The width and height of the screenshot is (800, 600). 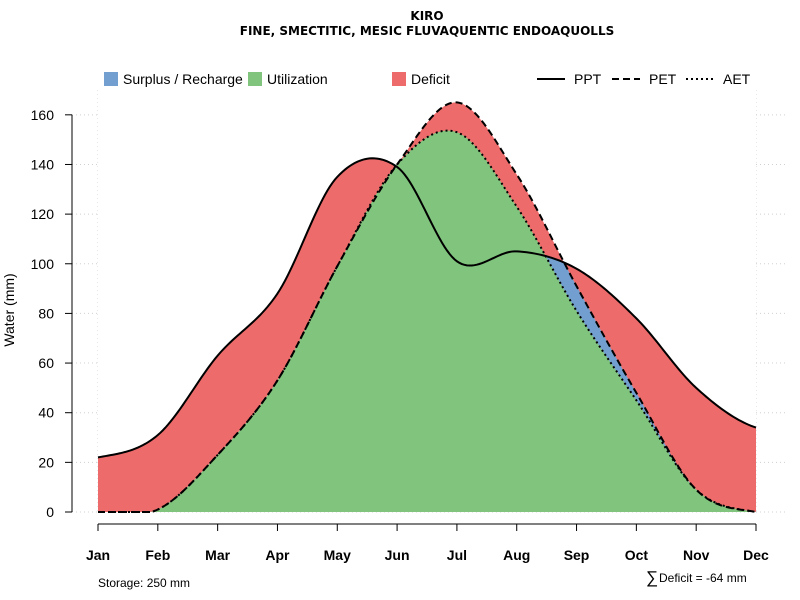 What do you see at coordinates (756, 555) in the screenshot?
I see `x-tick-label: Dec` at bounding box center [756, 555].